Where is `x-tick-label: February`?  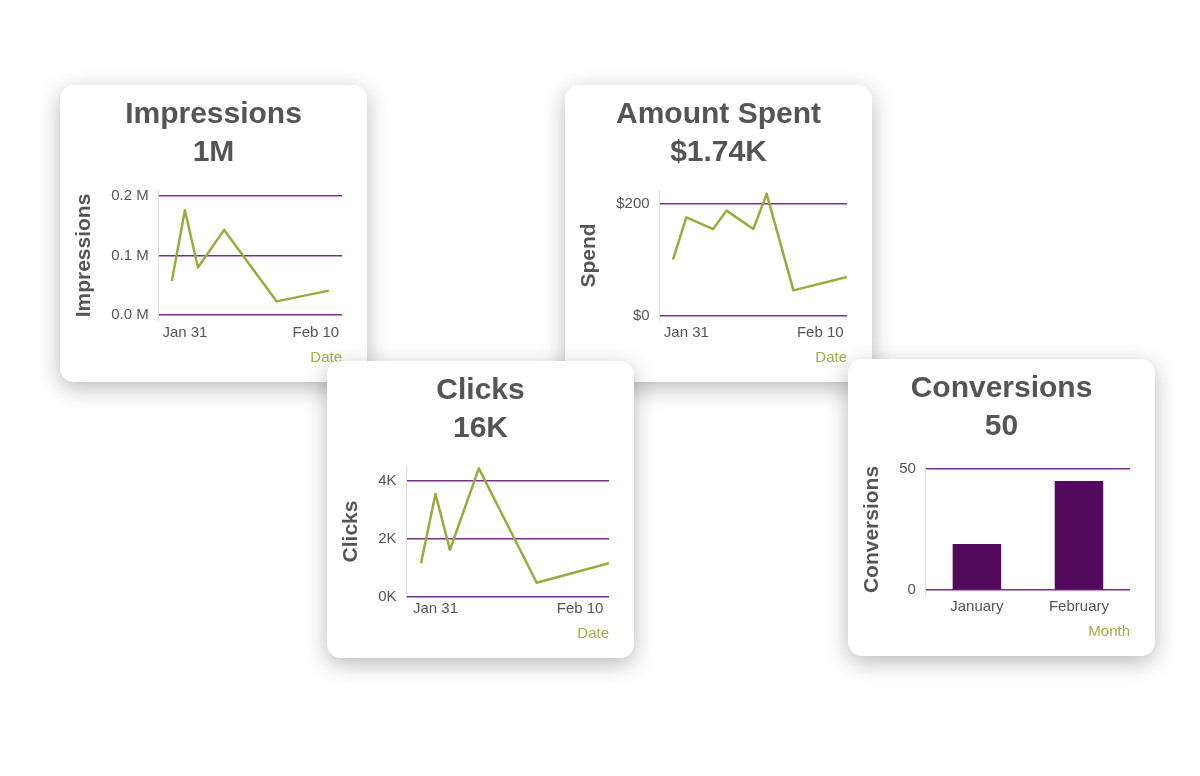
x-tick-label: February is located at coordinates (1079, 606).